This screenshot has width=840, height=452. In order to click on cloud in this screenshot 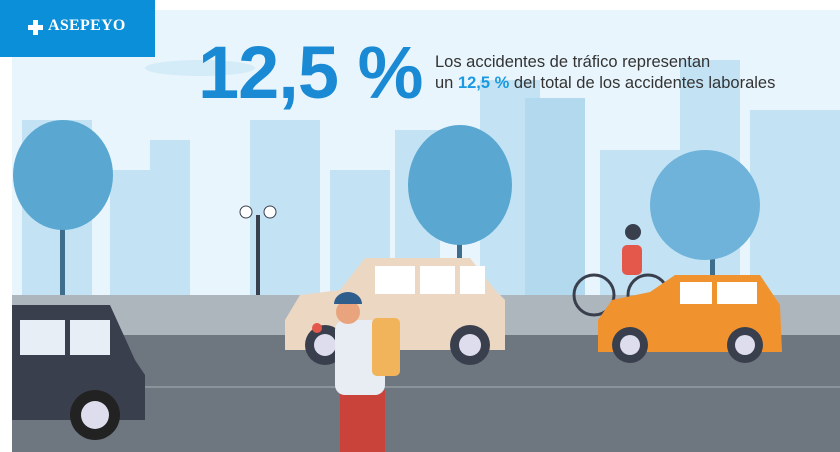, I will do `click(200, 68)`.